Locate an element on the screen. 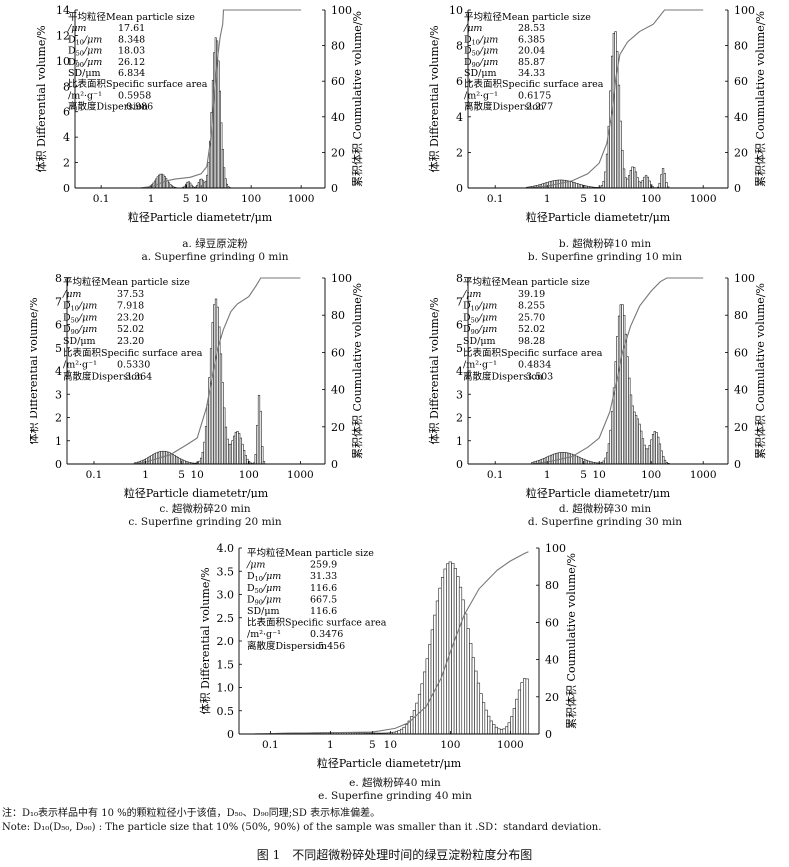 The image size is (789, 867). stats-dispersion-value: 5.456 is located at coordinates (331, 646).